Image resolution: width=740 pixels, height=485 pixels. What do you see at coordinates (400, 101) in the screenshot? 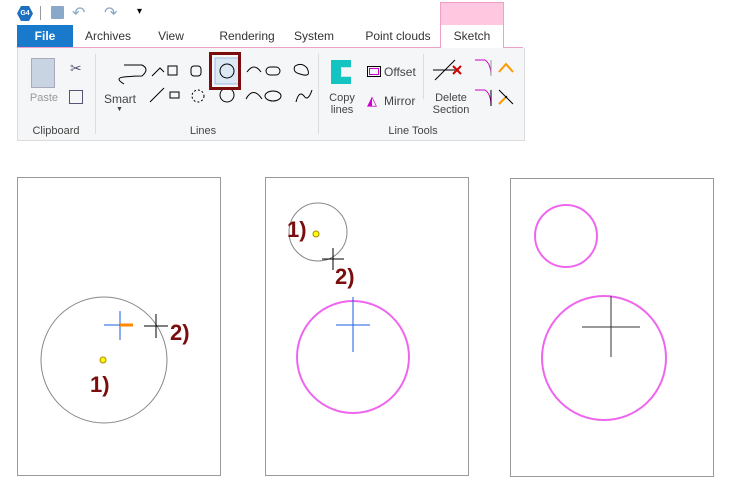
I see `mirror-button: Mirror` at bounding box center [400, 101].